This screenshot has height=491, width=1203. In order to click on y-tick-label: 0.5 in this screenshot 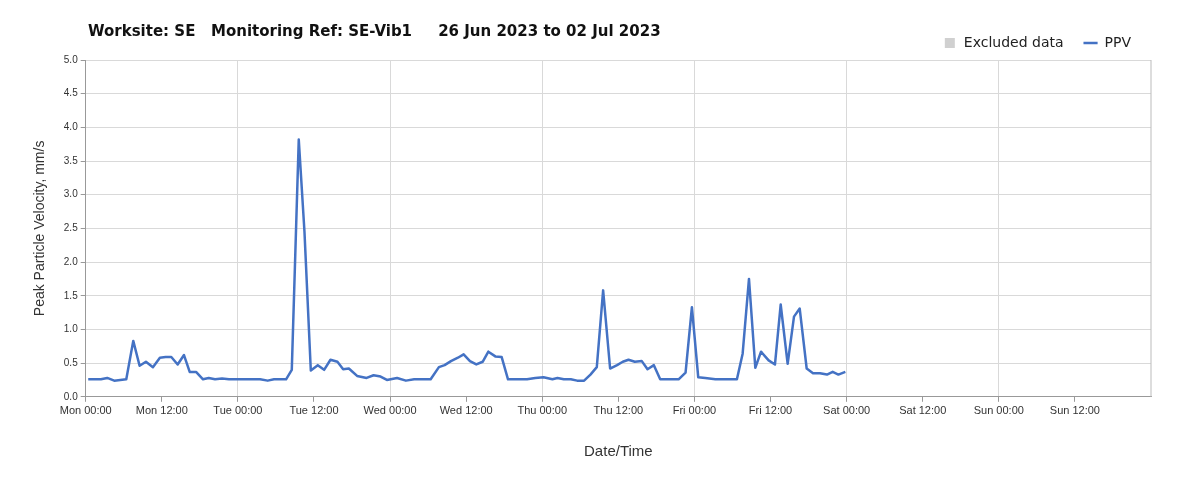, I will do `click(71, 362)`.